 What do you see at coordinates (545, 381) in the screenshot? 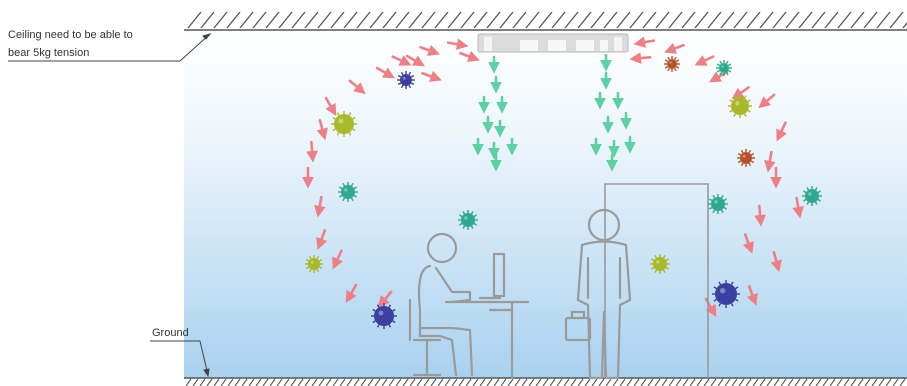
I see `floor` at bounding box center [545, 381].